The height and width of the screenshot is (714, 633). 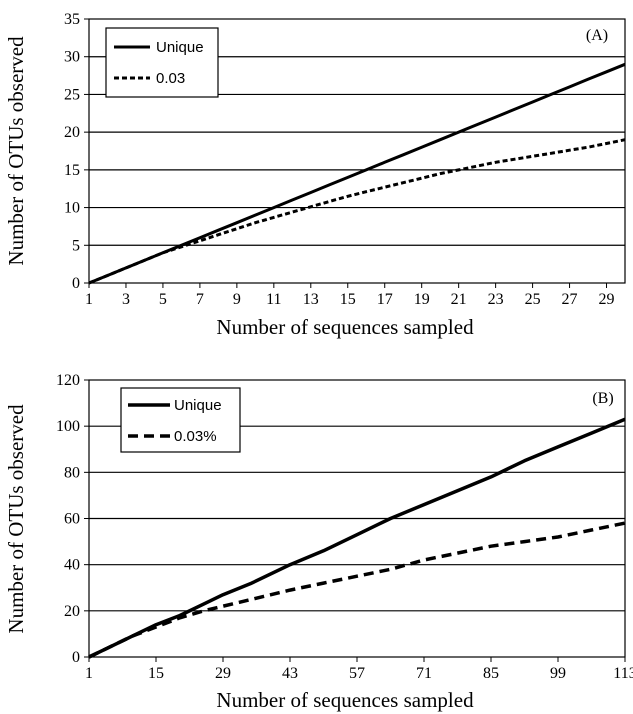 What do you see at coordinates (16, 519) in the screenshot?
I see `panel-b-y-axis-label: Number of OTUs observed` at bounding box center [16, 519].